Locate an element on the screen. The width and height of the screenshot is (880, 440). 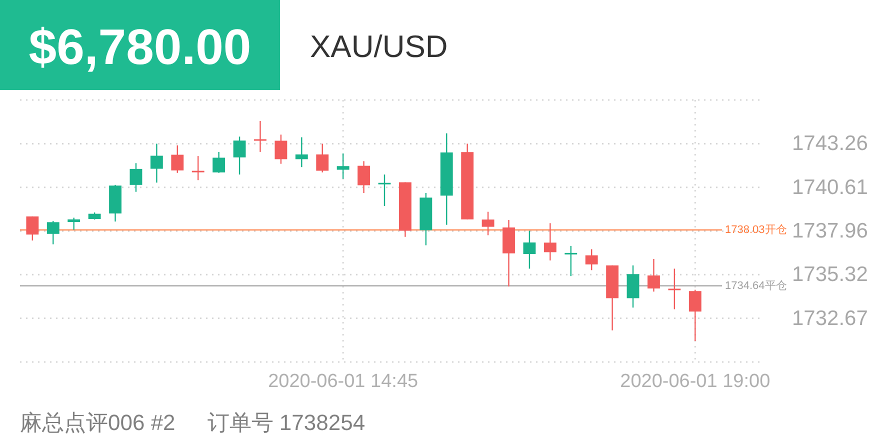
x-tick-label: 2020-06-01 19:00 is located at coordinates (695, 381).